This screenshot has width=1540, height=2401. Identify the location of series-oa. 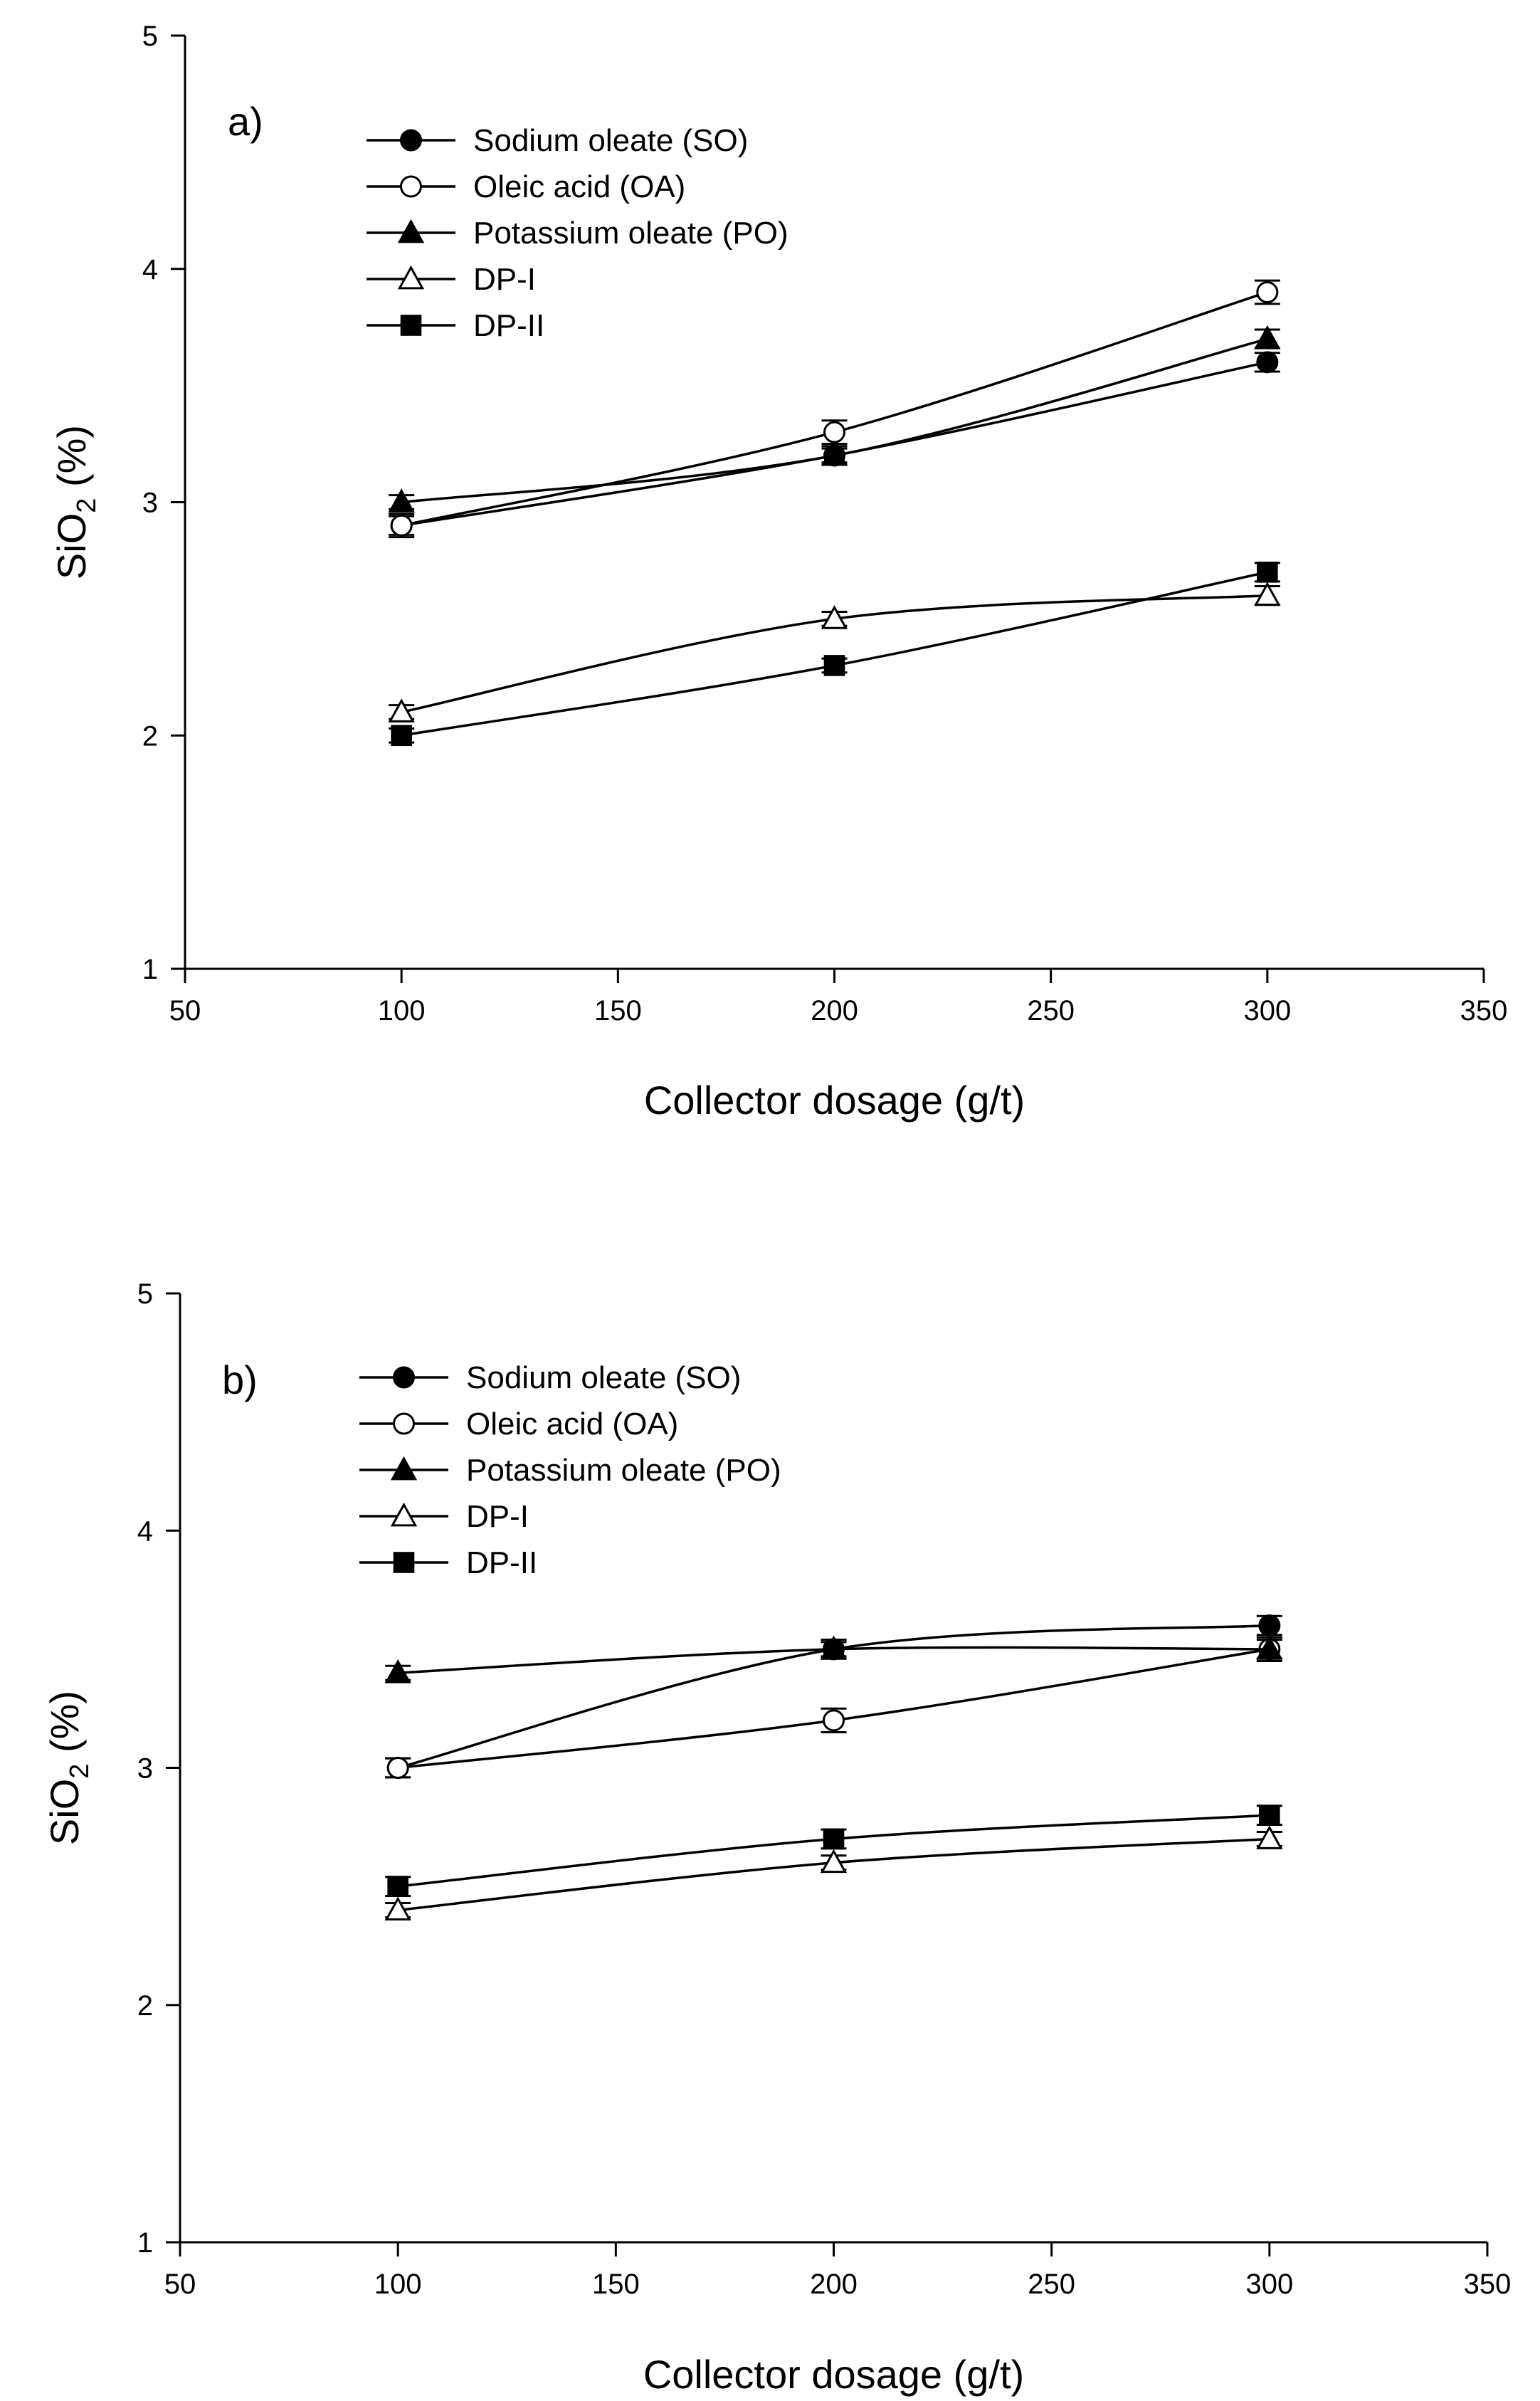
(834, 409).